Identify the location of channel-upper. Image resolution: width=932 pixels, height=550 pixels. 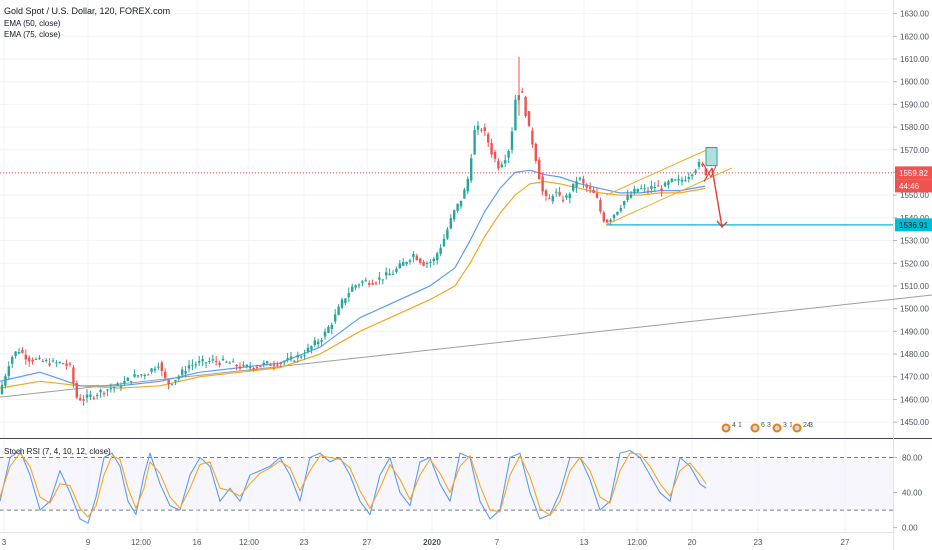
(659, 171).